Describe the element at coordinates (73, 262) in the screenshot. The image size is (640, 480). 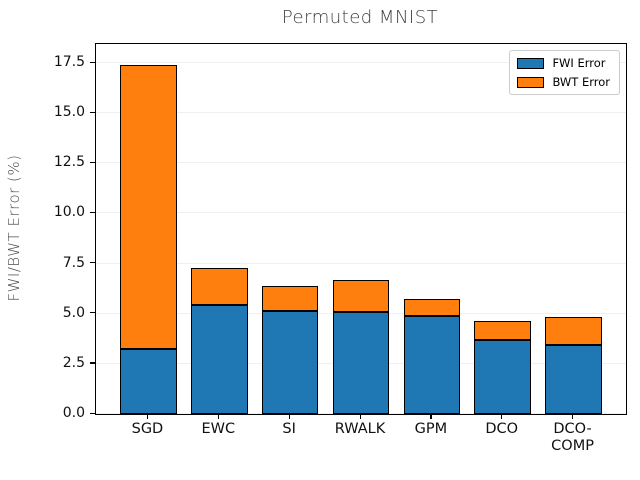
I see `y-tick-label: 7.5` at that location.